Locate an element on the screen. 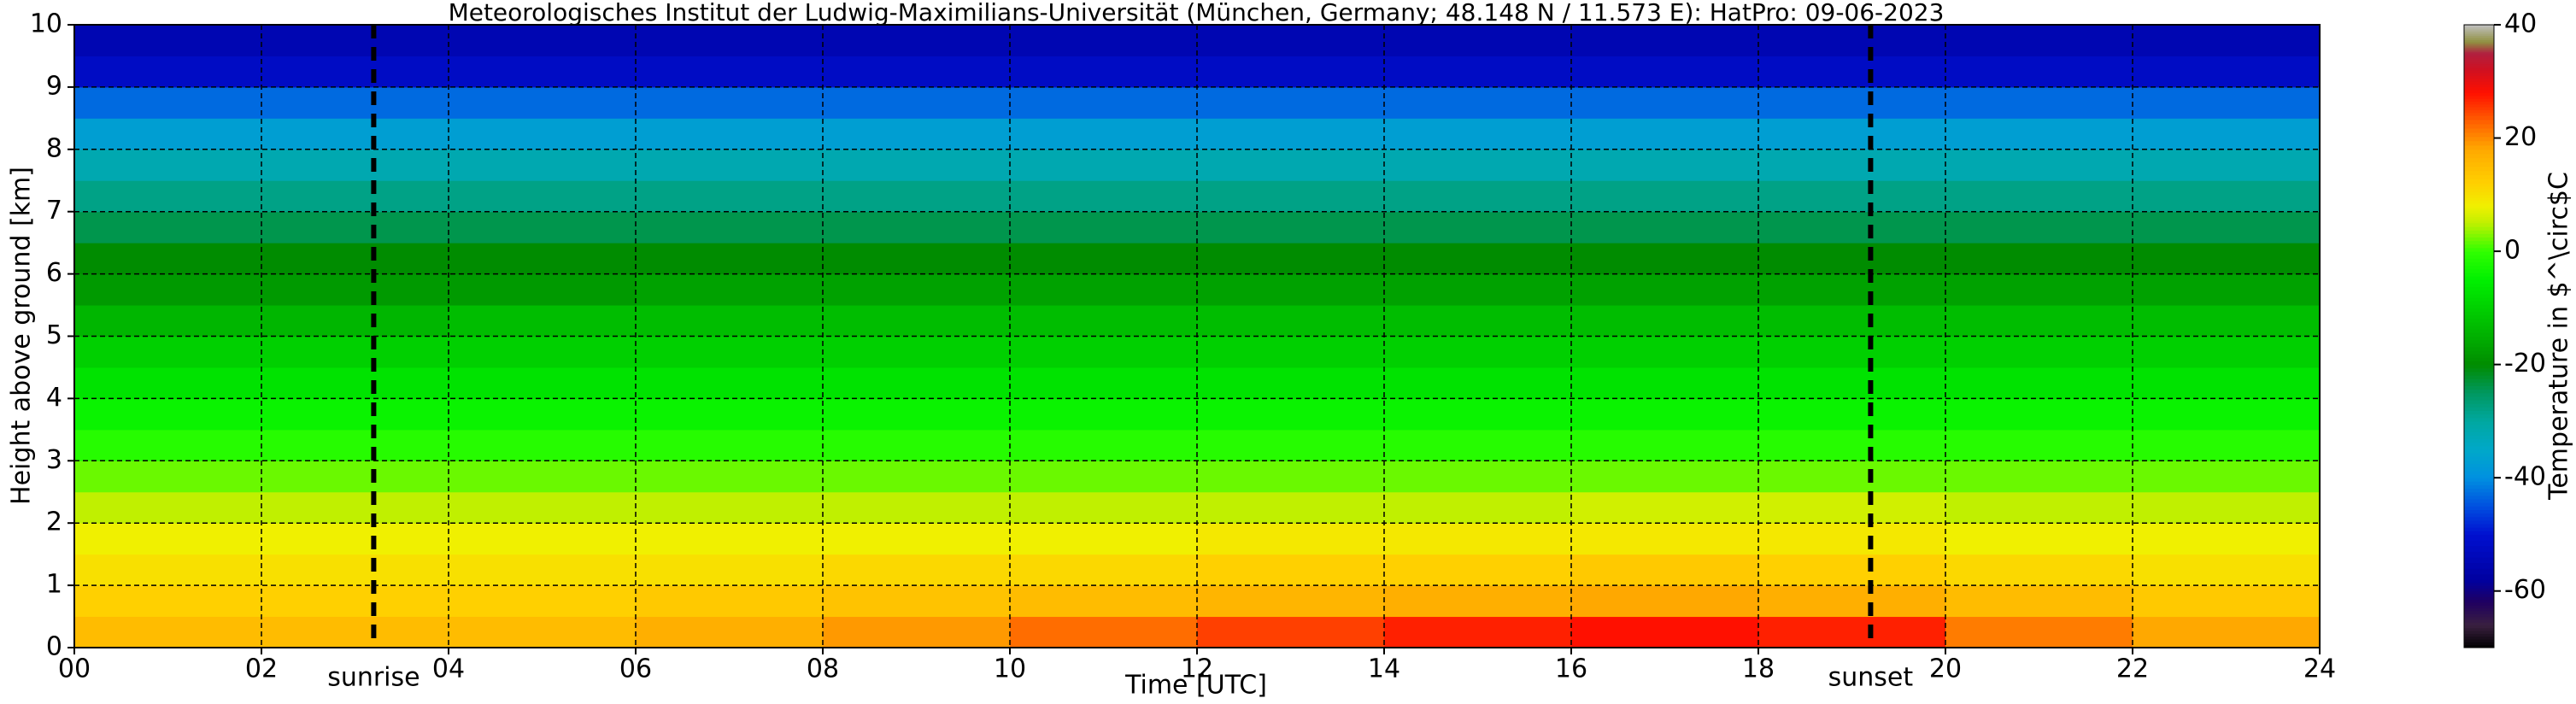 The height and width of the screenshot is (704, 2576). x-tick-label: 18 is located at coordinates (1758, 669).